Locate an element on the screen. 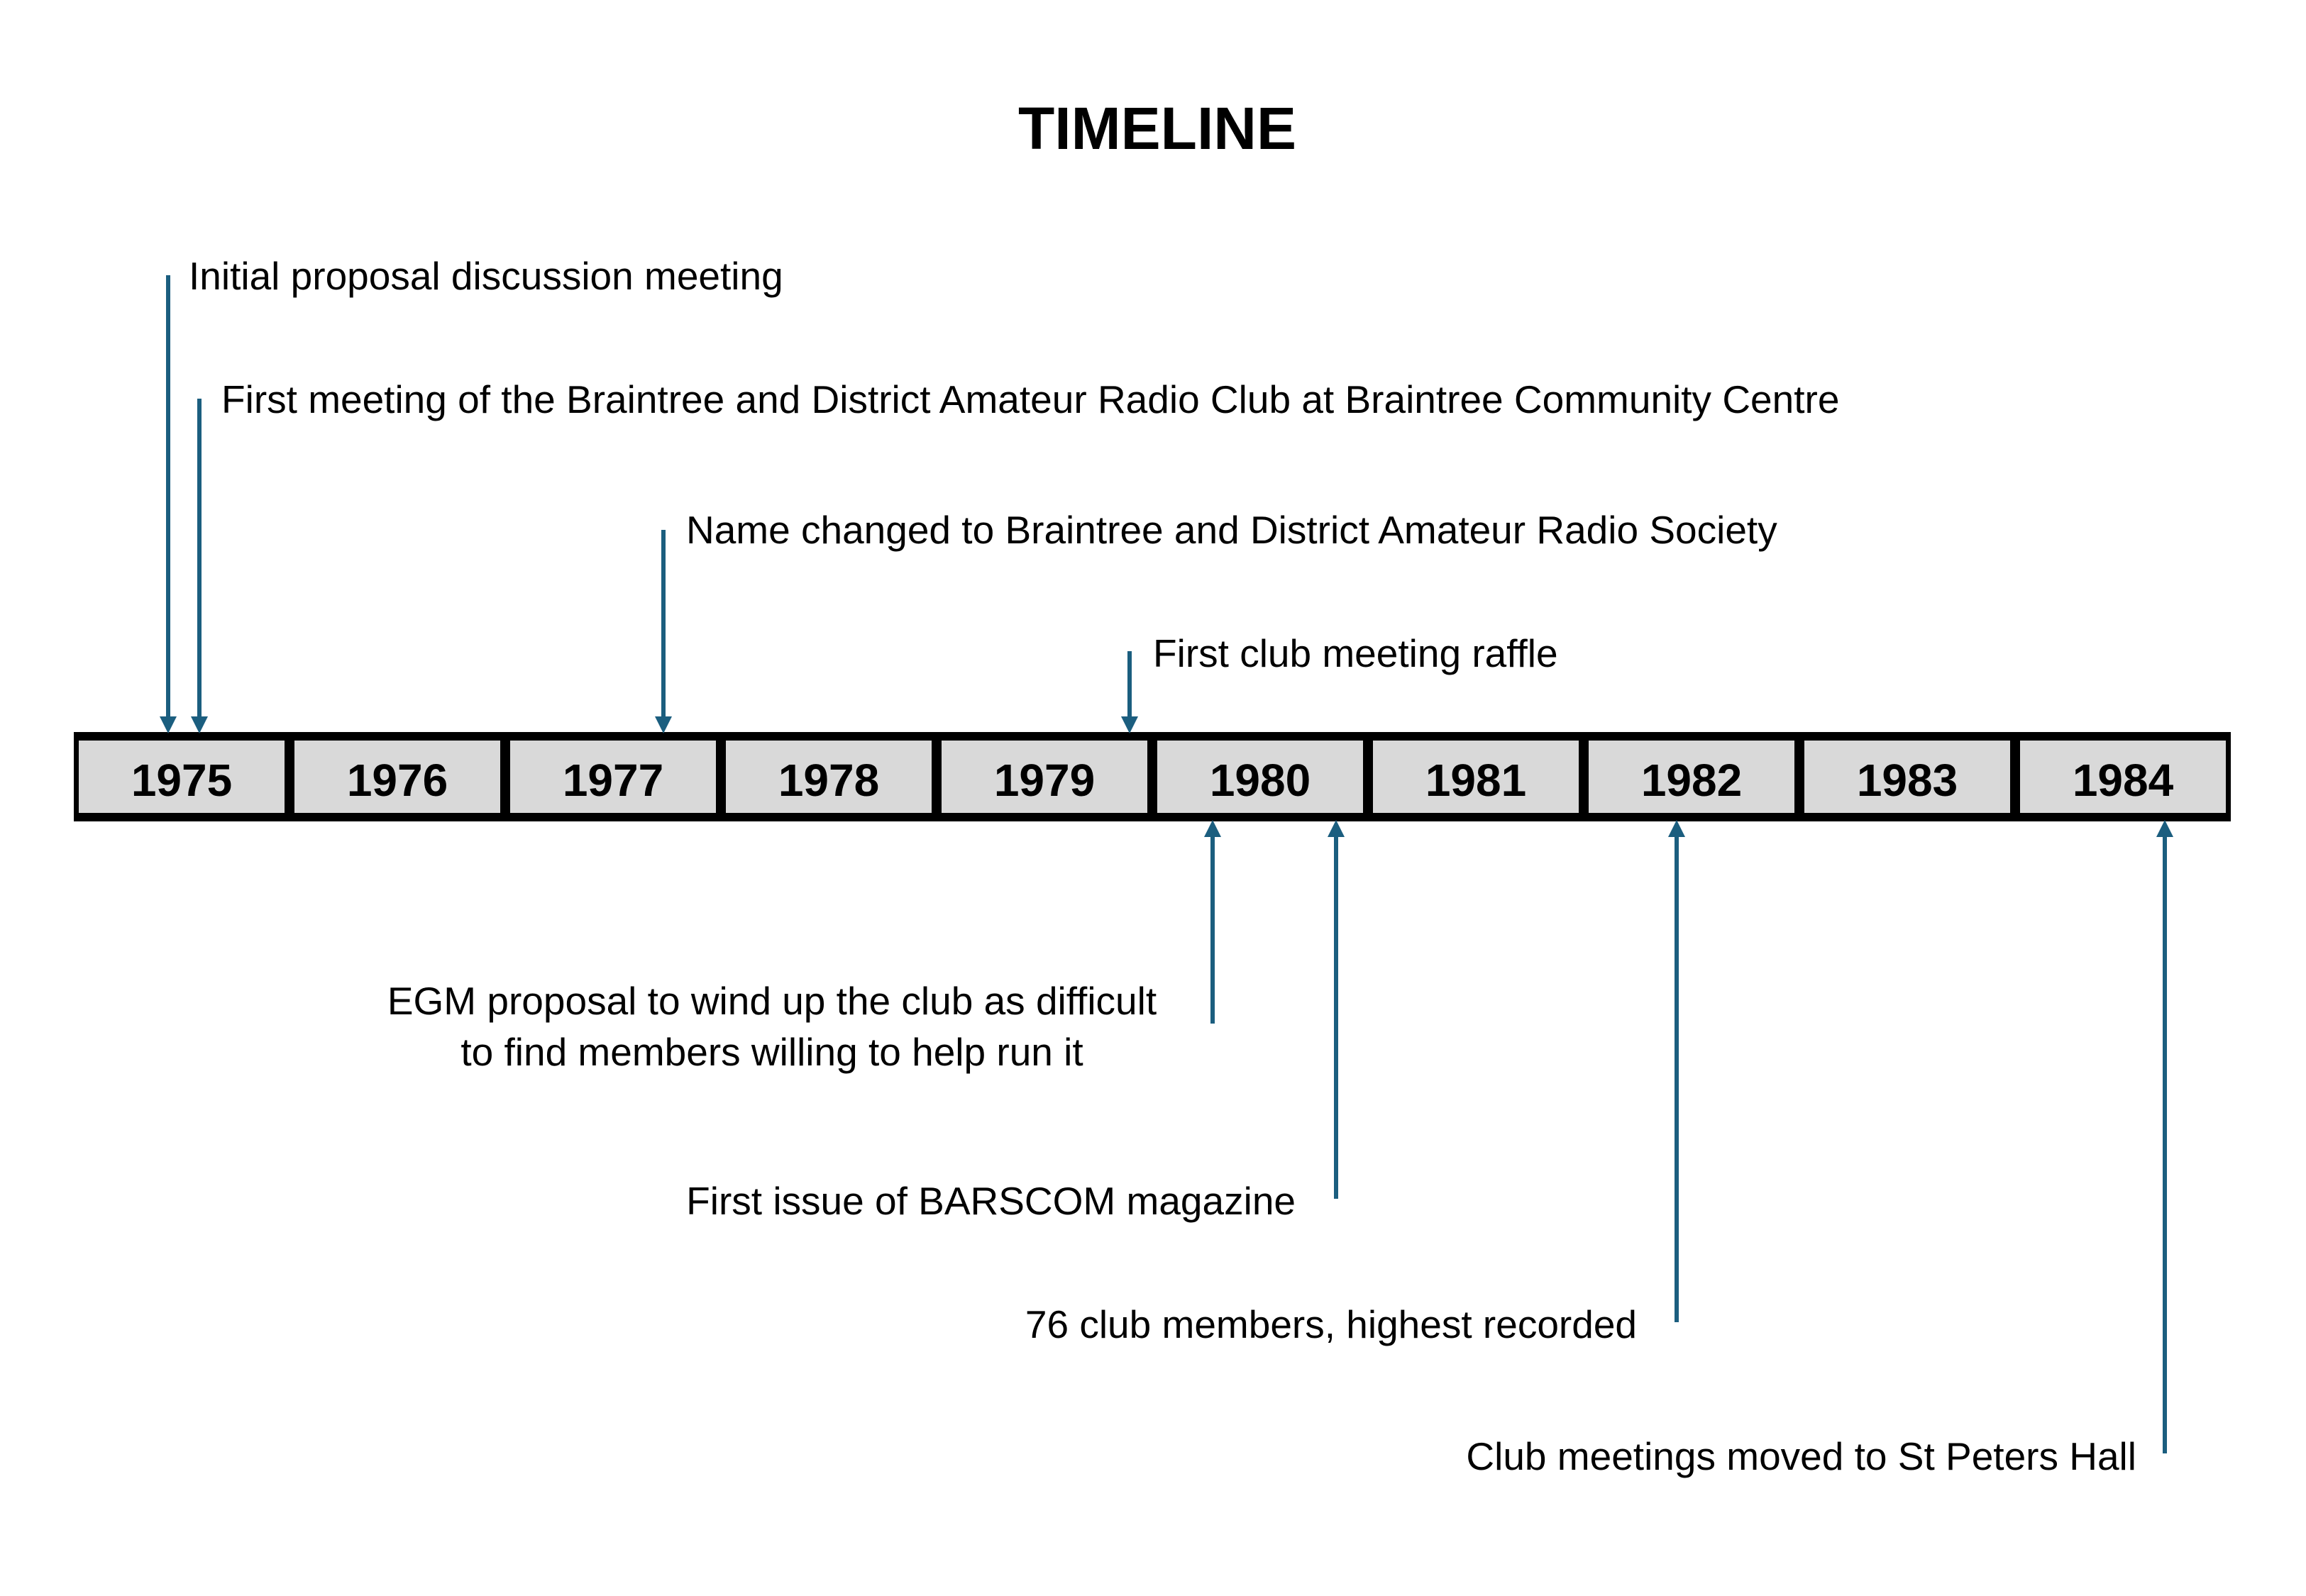 The width and height of the screenshot is (2306, 1596). year-label: 1979 is located at coordinates (1044, 780).